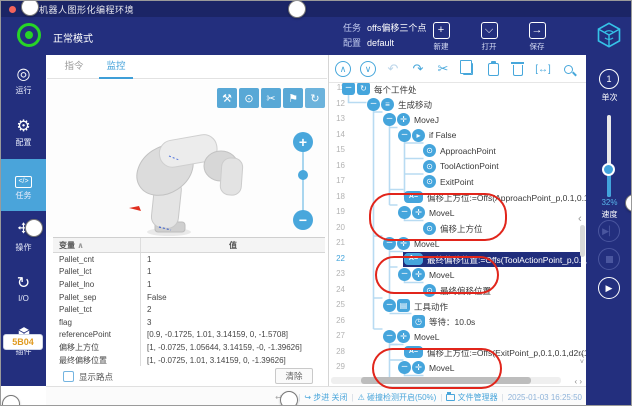 The width and height of the screenshot is (632, 406). Describe the element at coordinates (315, 98) in the screenshot. I see `reset-view-icon: ↻` at that location.